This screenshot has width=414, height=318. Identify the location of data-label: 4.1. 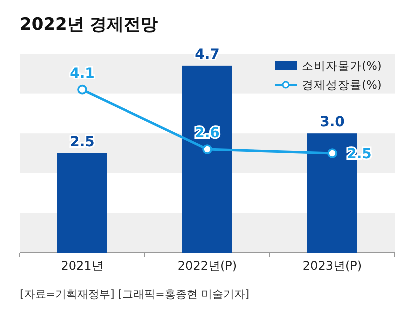
(82, 74).